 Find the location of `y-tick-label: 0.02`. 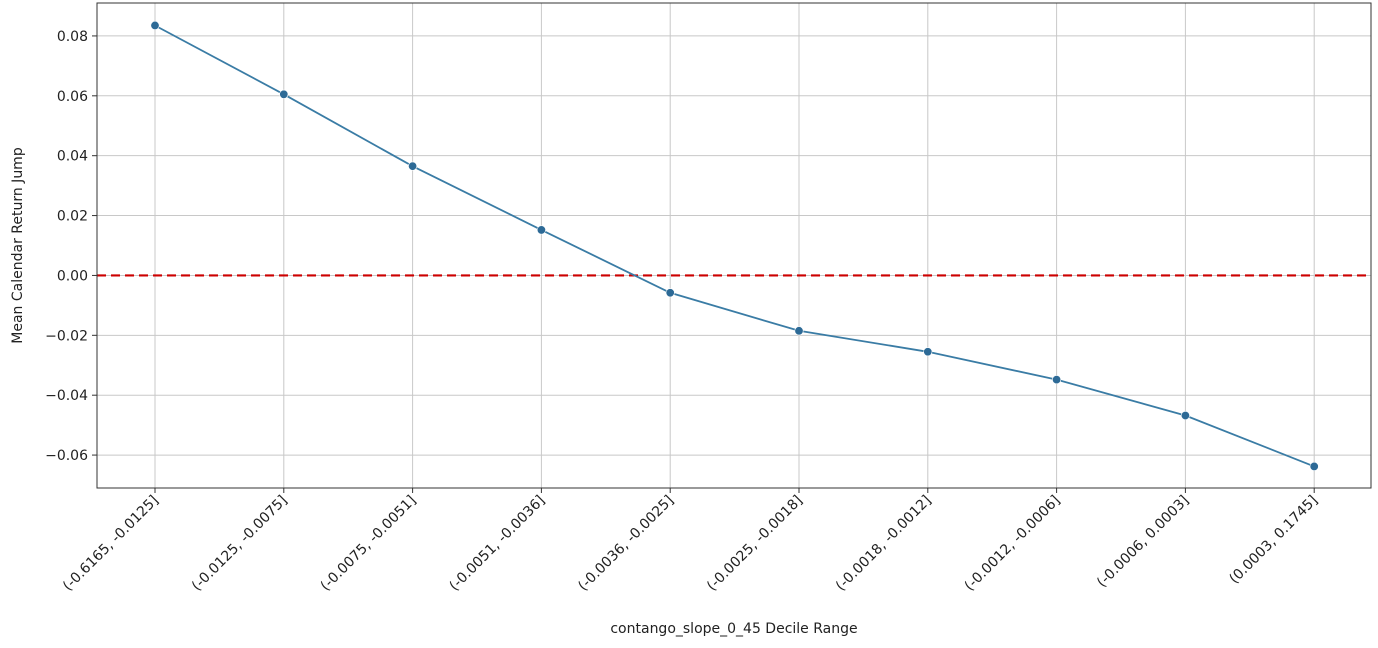

y-tick-label: 0.02 is located at coordinates (72, 217).